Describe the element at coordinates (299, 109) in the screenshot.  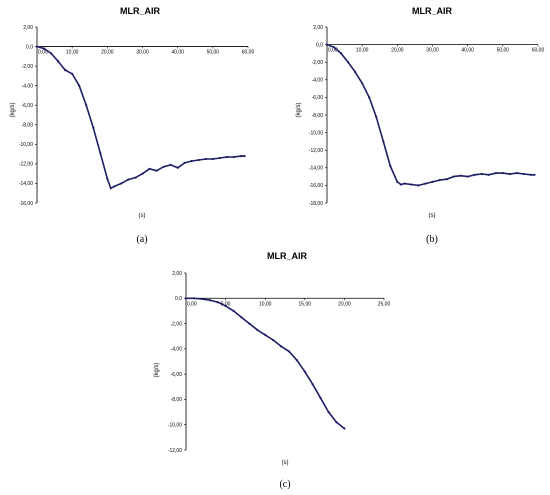
I see `chart-b-ylabel: (kg/s)` at that location.